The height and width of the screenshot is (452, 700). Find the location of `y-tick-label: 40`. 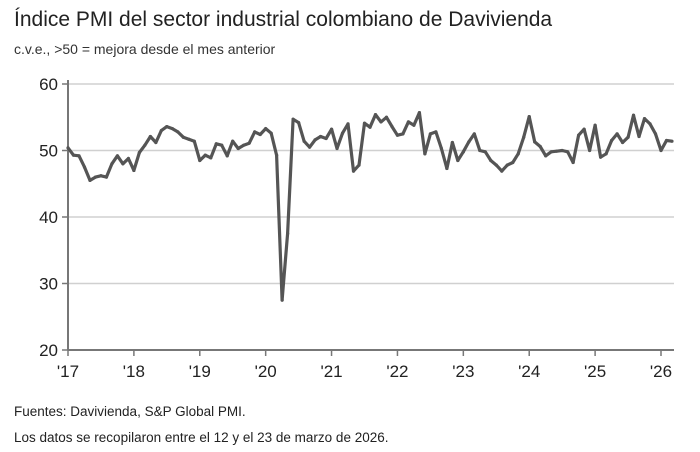

y-tick-label: 40 is located at coordinates (48, 217).